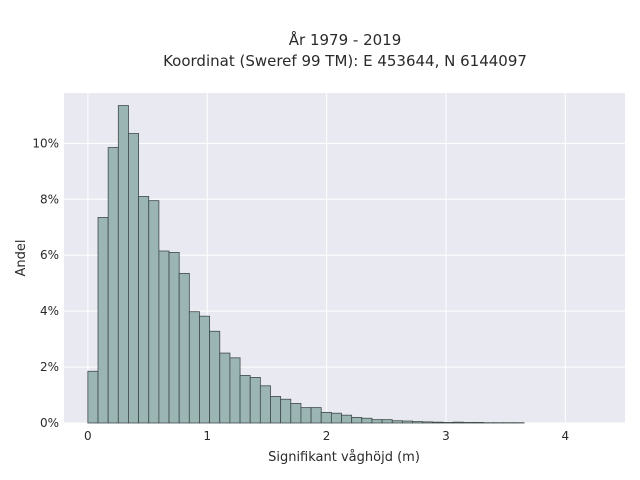  Describe the element at coordinates (345, 39) in the screenshot. I see `chart-title-line1: År 1979 - 2019` at that location.